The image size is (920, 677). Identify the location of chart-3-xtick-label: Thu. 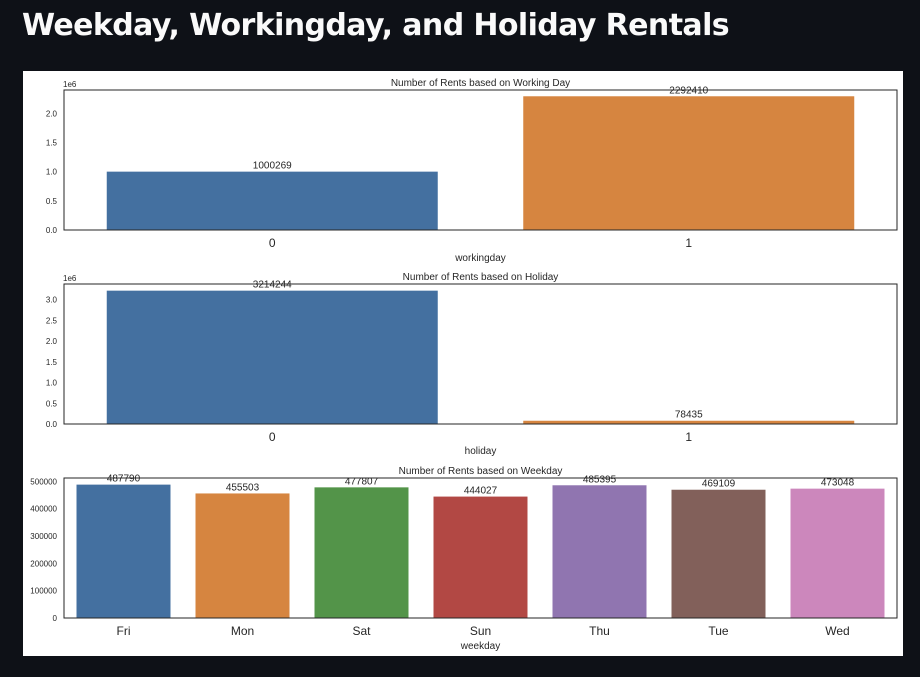
(599, 631).